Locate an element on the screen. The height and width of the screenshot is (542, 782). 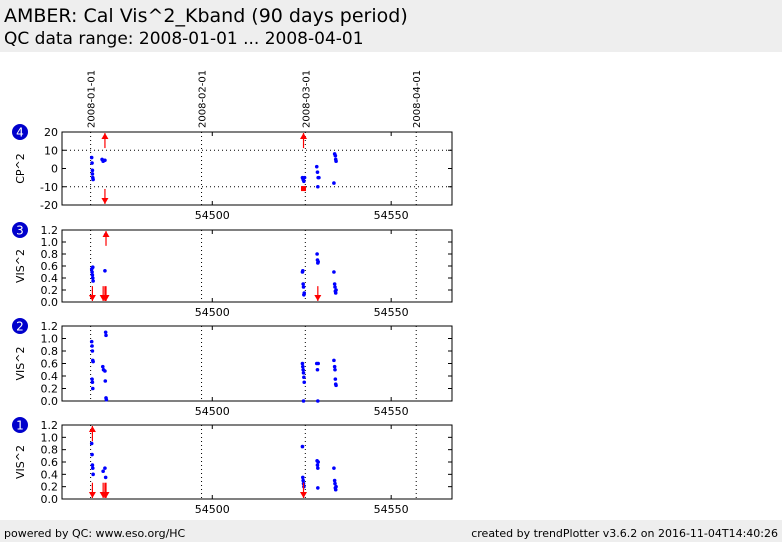
y-tick-label: 0.2 is located at coordinates (50, 389).